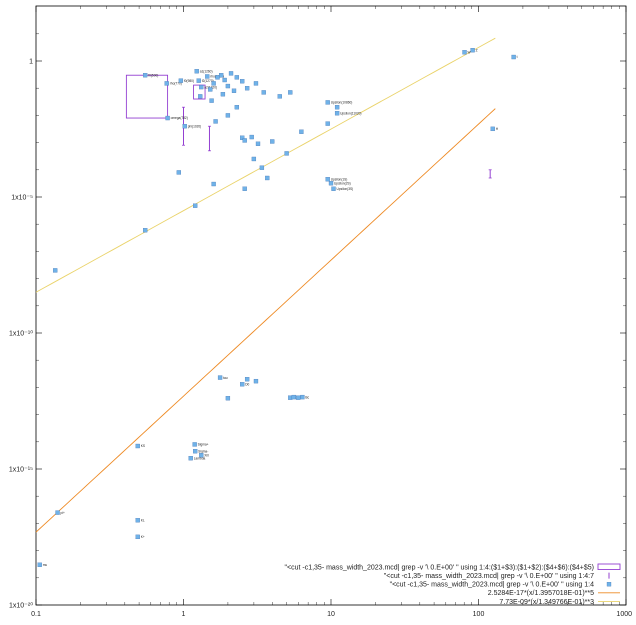 The image size is (636, 625). What do you see at coordinates (331, 614) in the screenshot?
I see `x-tick-label: 10` at bounding box center [331, 614].